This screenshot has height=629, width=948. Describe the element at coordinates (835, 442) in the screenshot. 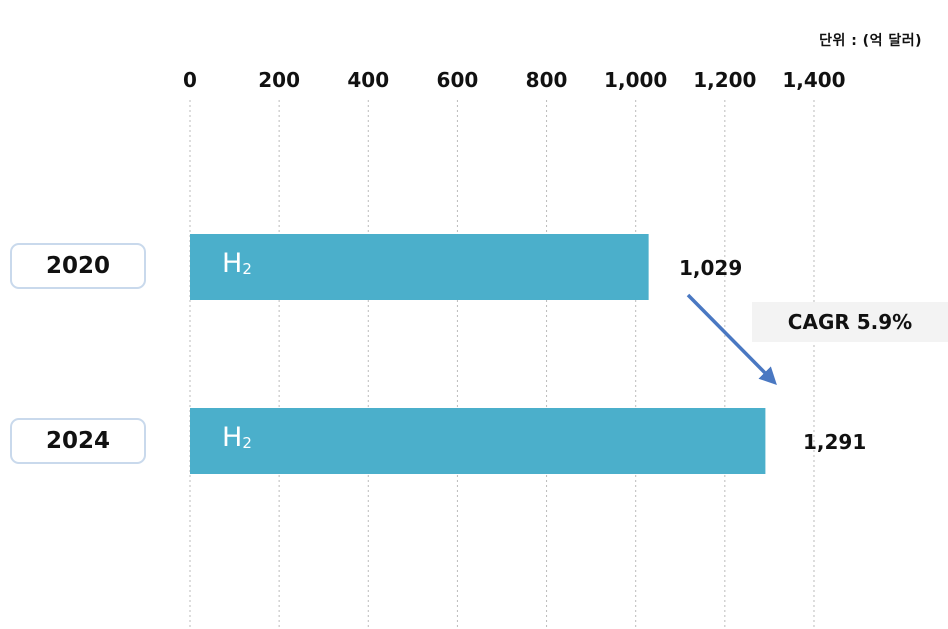

I see `value-label-2024: 1,291` at that location.